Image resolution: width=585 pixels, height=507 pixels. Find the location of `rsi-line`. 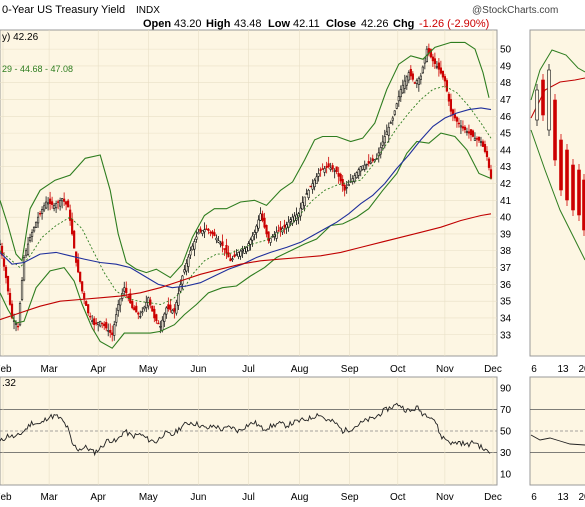

rsi-line is located at coordinates (245, 429).